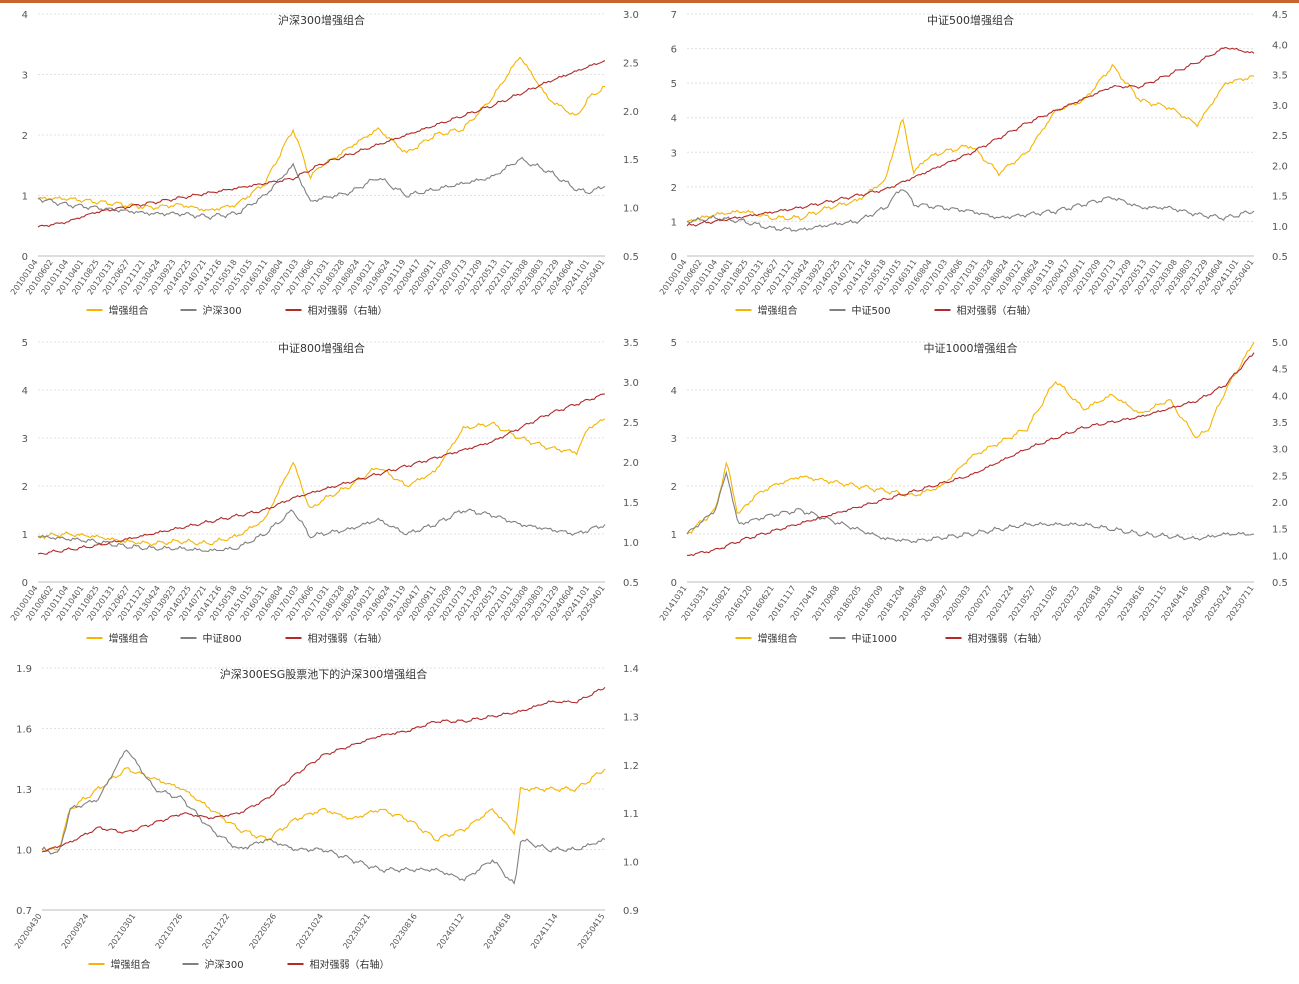 Image resolution: width=1299 pixels, height=984 pixels. Describe the element at coordinates (24, 669) in the screenshot. I see `y-tick-label: 1.9` at that location.